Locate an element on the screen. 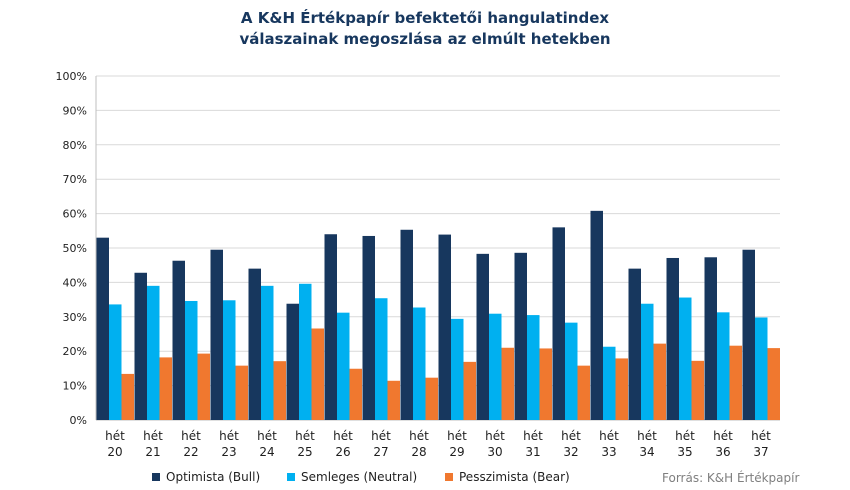 This screenshot has height=490, width=850. x-tick-label: 24 is located at coordinates (266, 452).